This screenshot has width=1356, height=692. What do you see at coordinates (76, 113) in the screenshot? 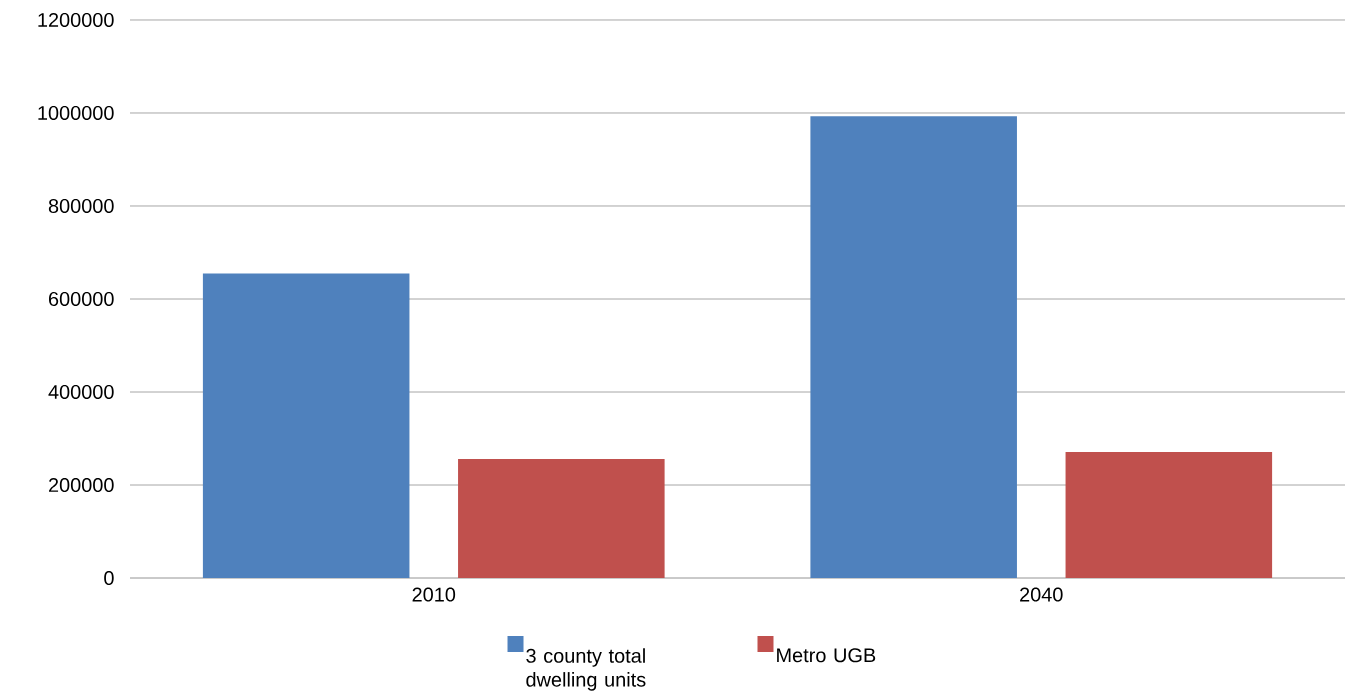
I see `y-tick-label: 1000000` at bounding box center [76, 113].